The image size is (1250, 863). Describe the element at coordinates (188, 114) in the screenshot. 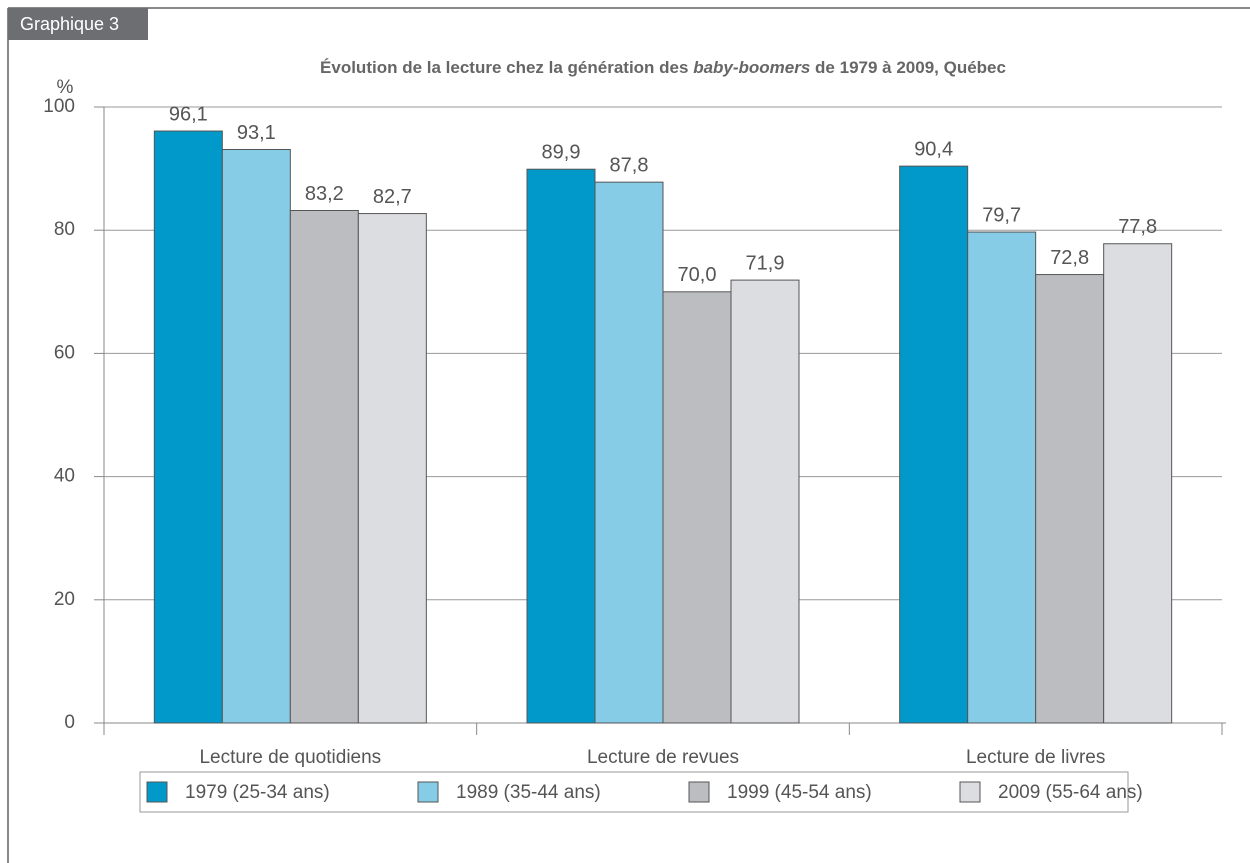

I see `value-label: 96,1` at that location.